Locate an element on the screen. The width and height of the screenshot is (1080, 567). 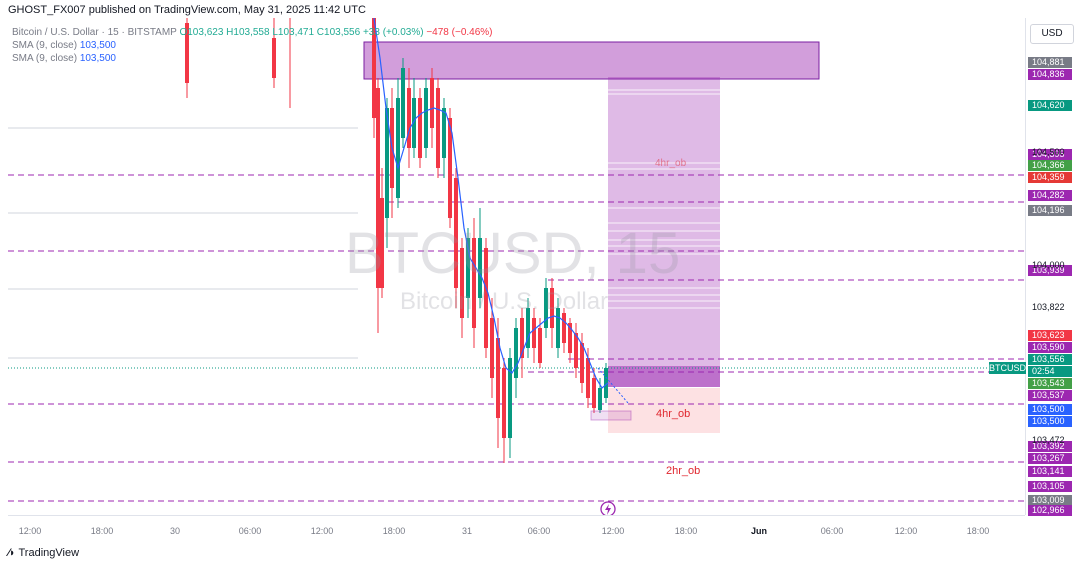
price-label: 104,620 is located at coordinates (1050, 105).